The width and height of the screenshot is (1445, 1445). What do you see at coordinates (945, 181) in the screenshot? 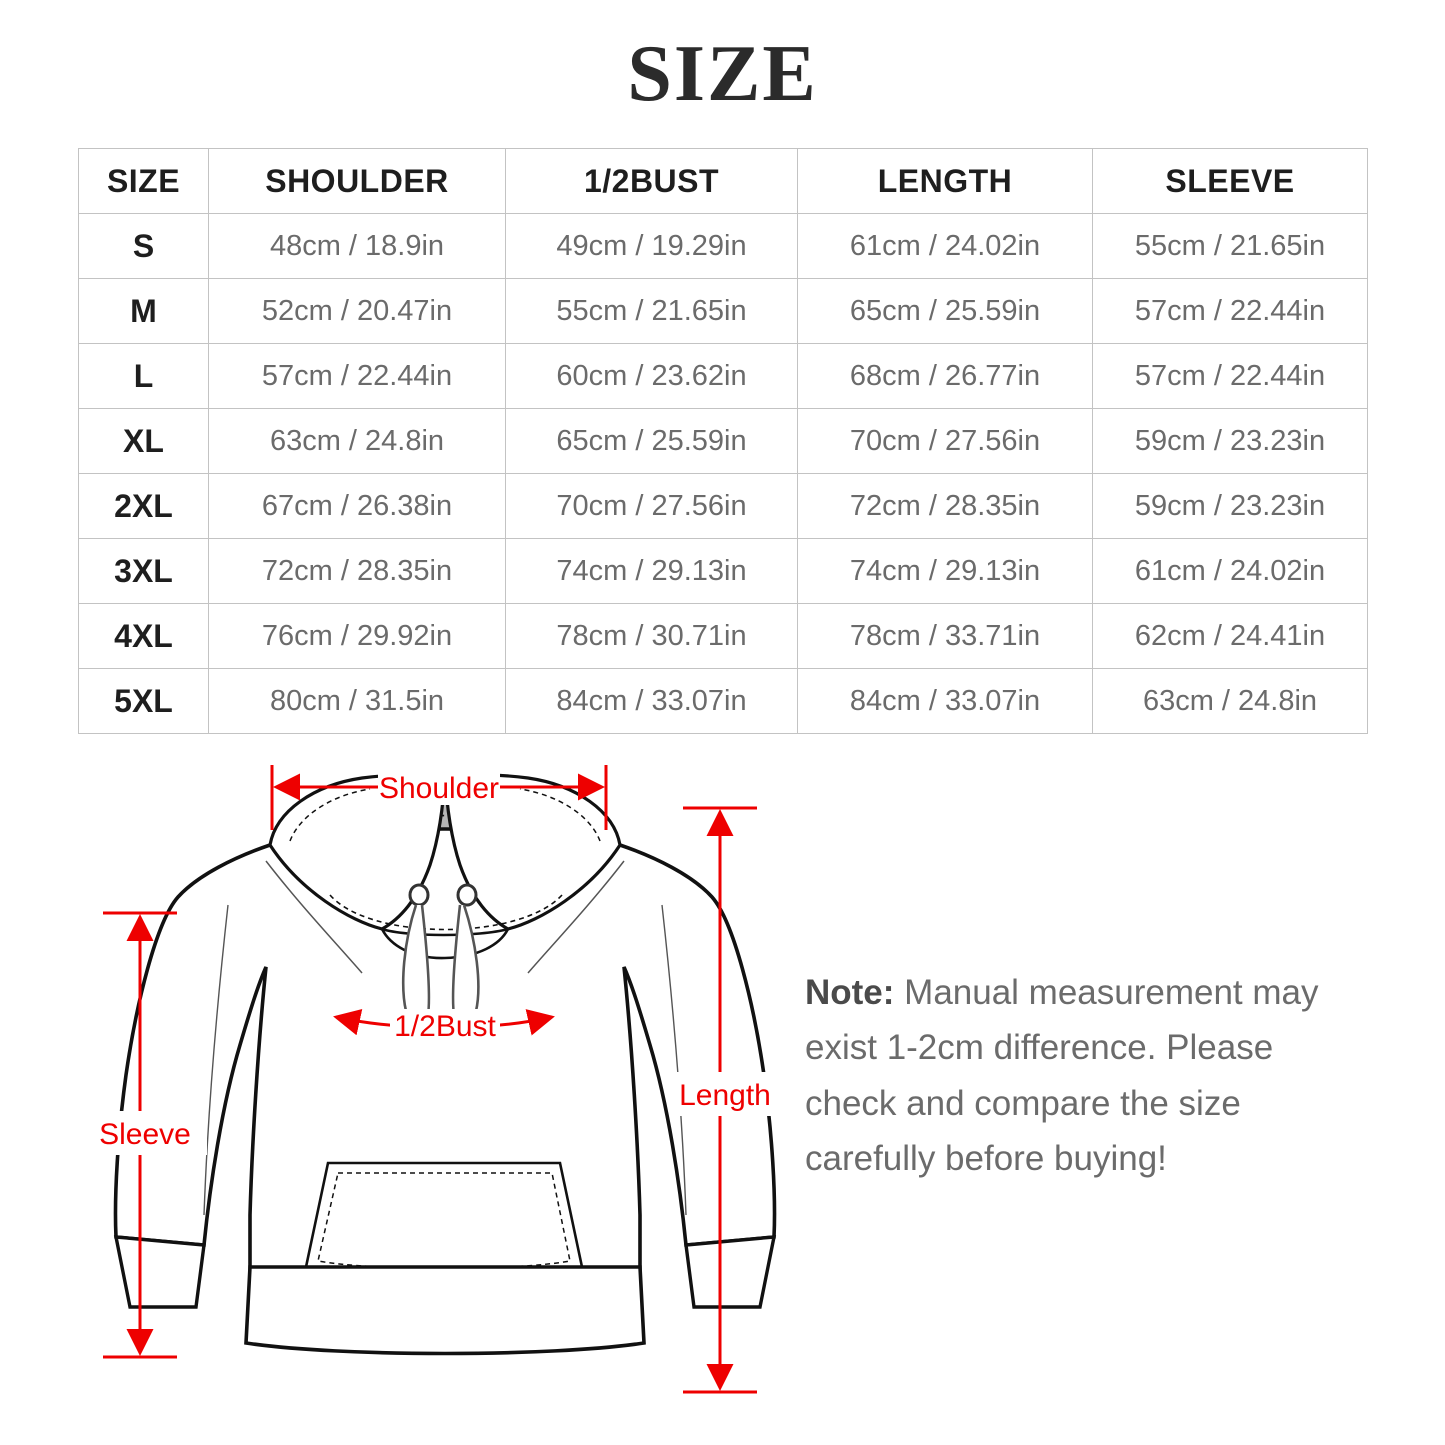
I see `column-header-length: LENGTH` at bounding box center [945, 181].